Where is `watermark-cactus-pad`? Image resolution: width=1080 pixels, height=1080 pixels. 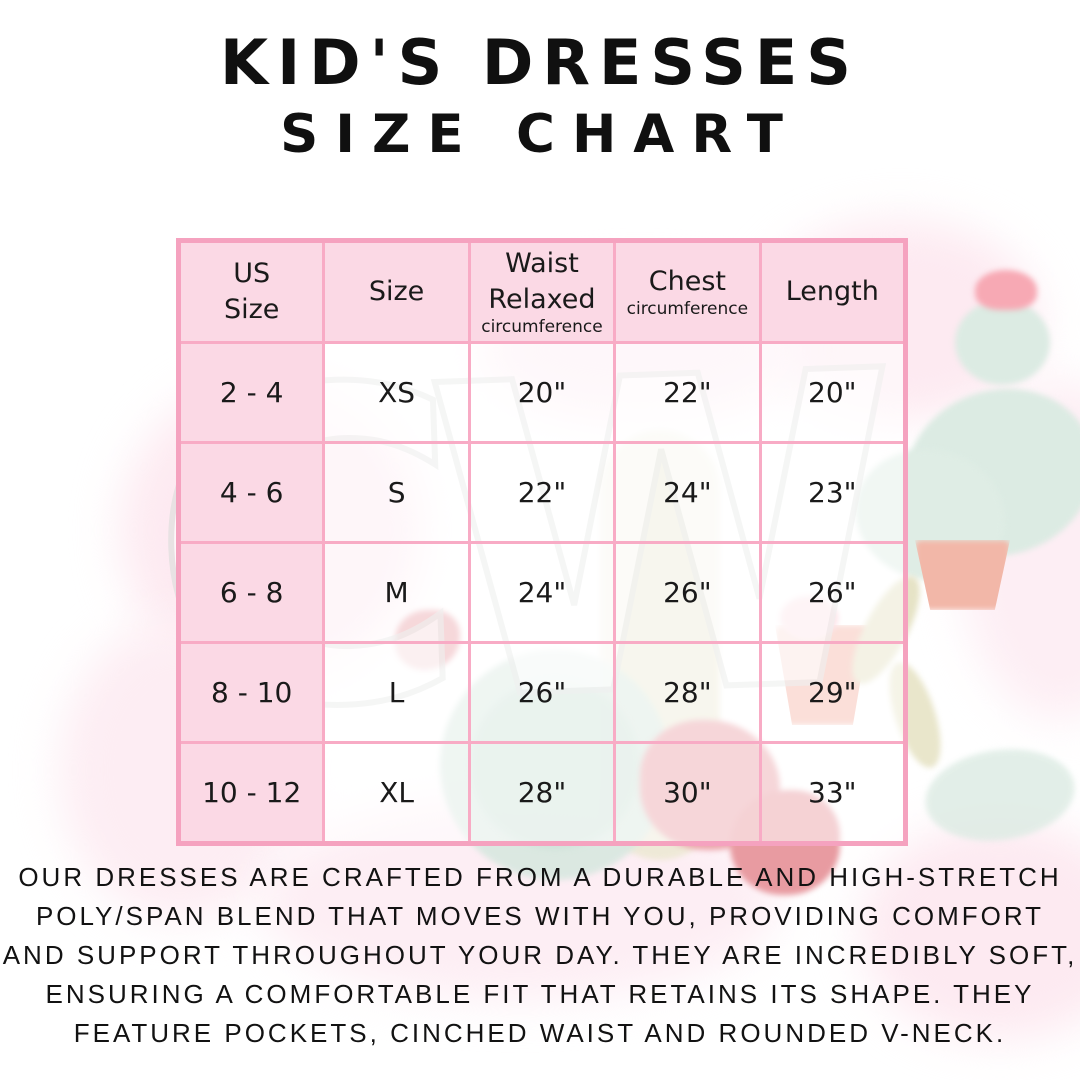
watermark-cactus-pad is located at coordinates (1002, 342).